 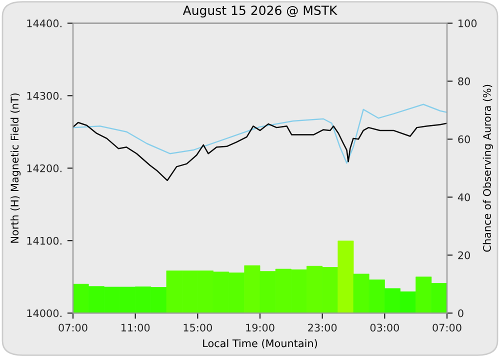 What do you see at coordinates (461, 313) in the screenshot?
I see `y2-tick-label: 0` at bounding box center [461, 313].